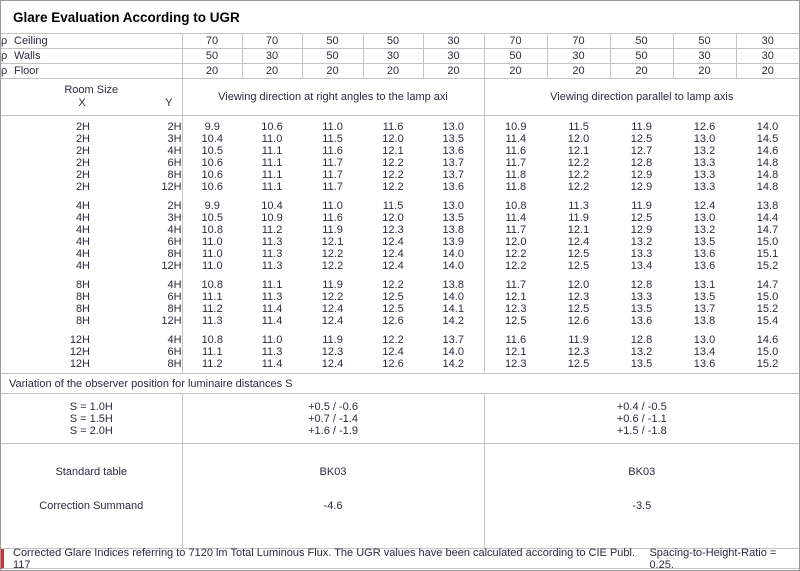 The width and height of the screenshot is (800, 571). I want to click on ugr-value: 11.8, so click(515, 187).